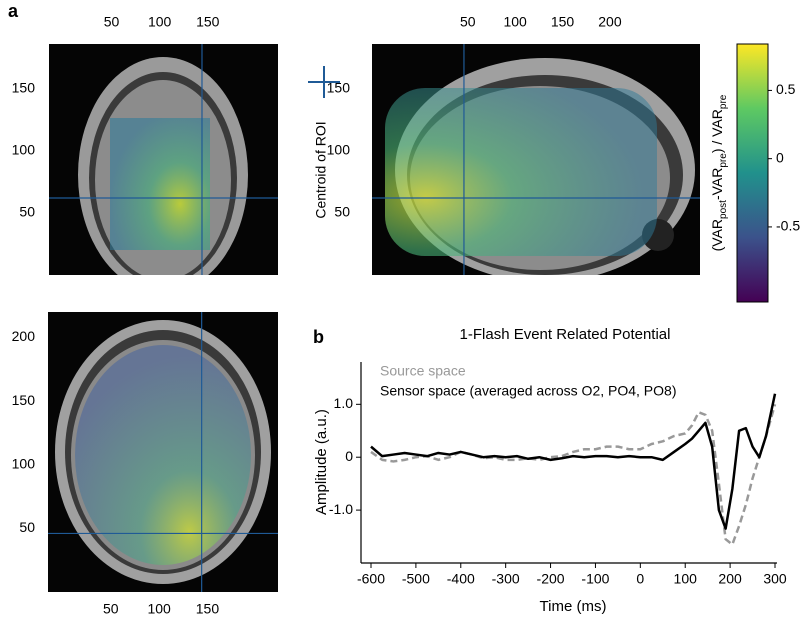  I want to click on legend-label: Centroid of ROI, so click(321, 169).